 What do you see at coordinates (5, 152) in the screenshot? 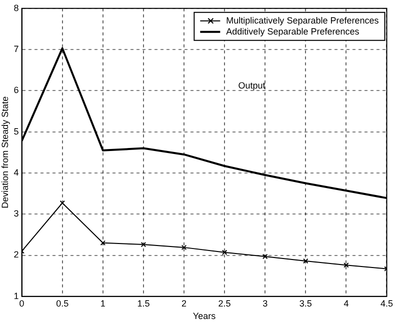
I see `y-axis-title: Deviation from Steady State` at bounding box center [5, 152].